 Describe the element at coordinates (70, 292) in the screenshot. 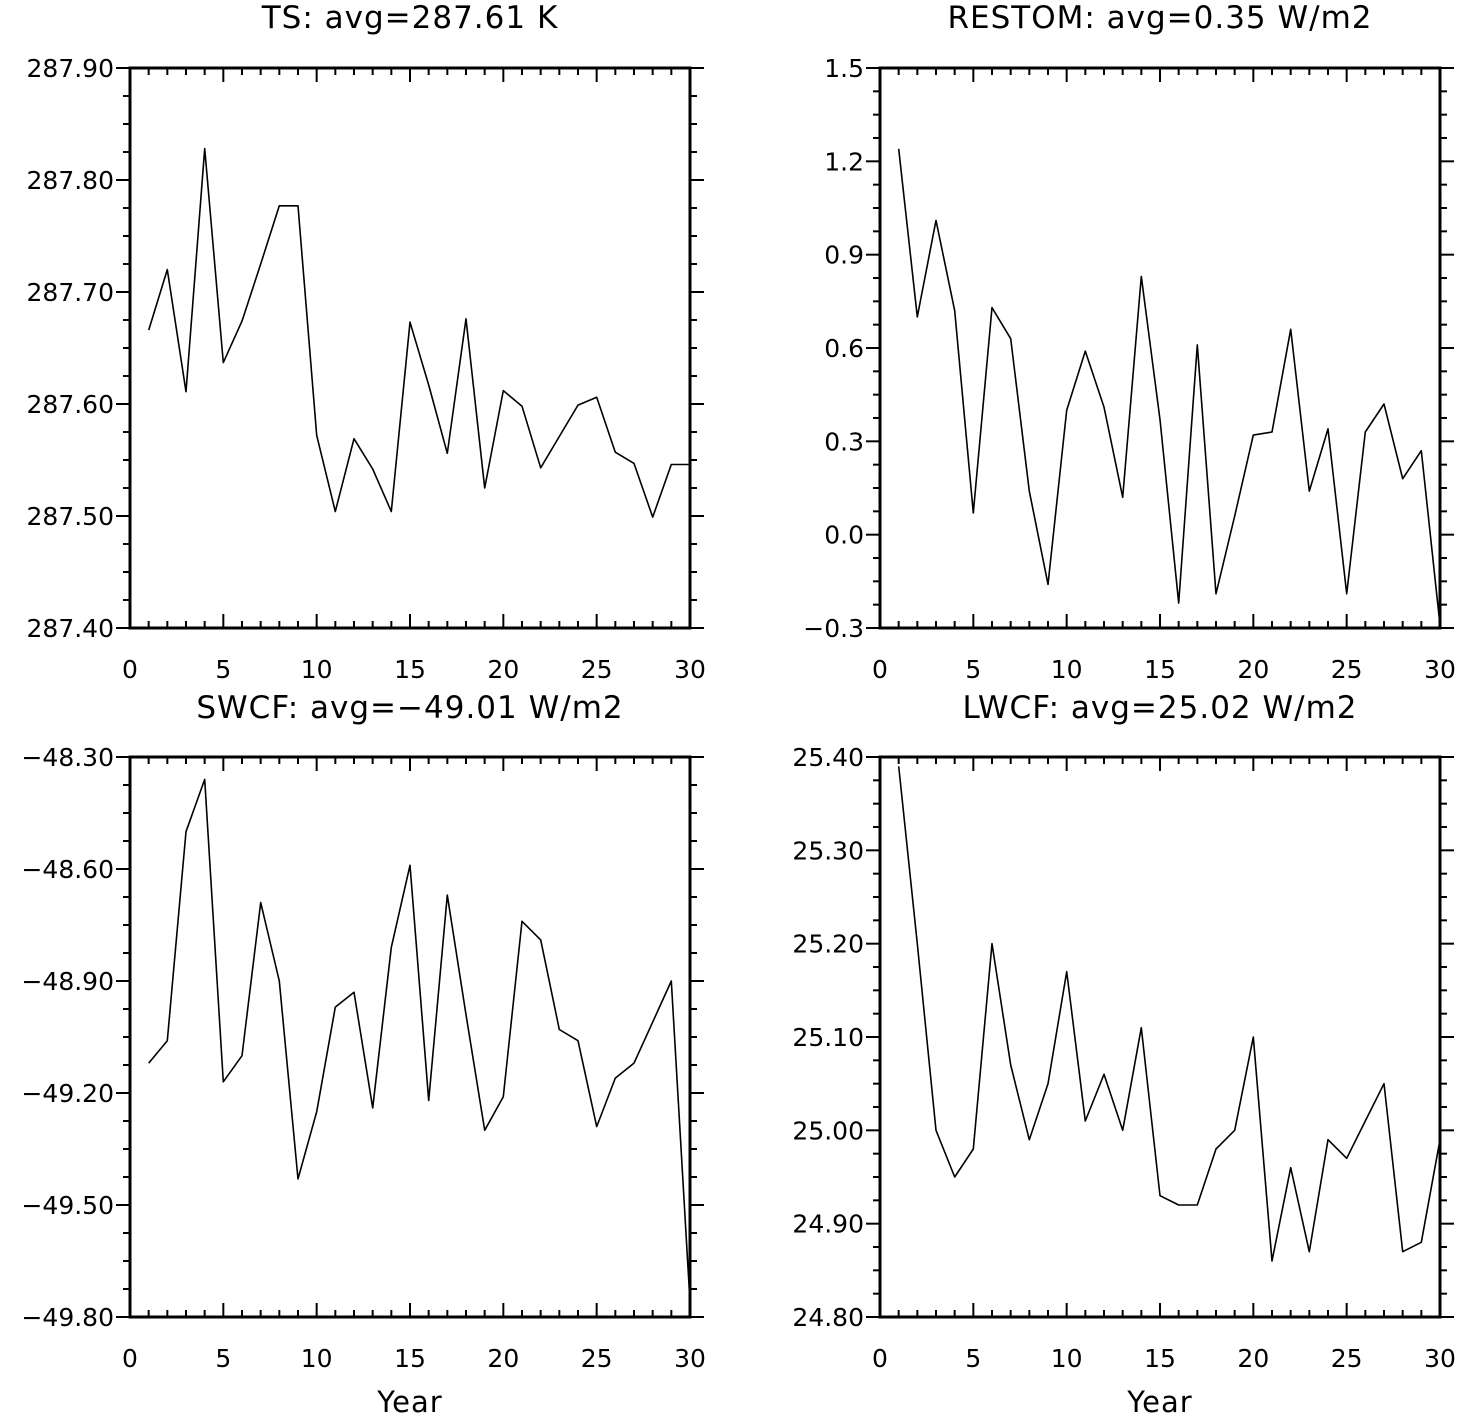

I see `y-tick-label: 287.70` at that location.